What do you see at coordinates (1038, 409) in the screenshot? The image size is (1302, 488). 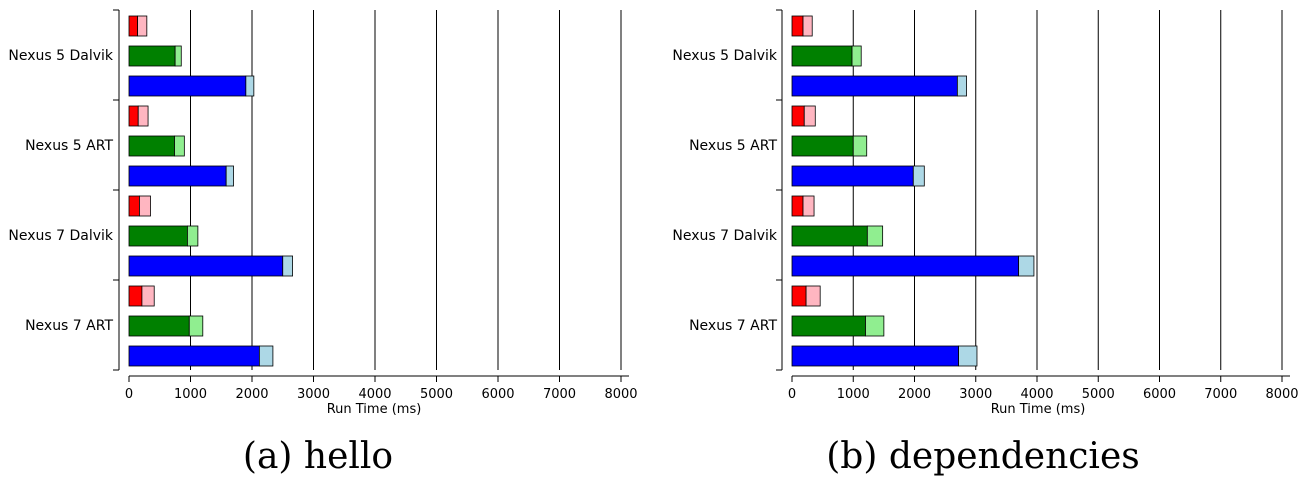 I see `x-axis-label-dependencies: Run Time (ms)` at bounding box center [1038, 409].